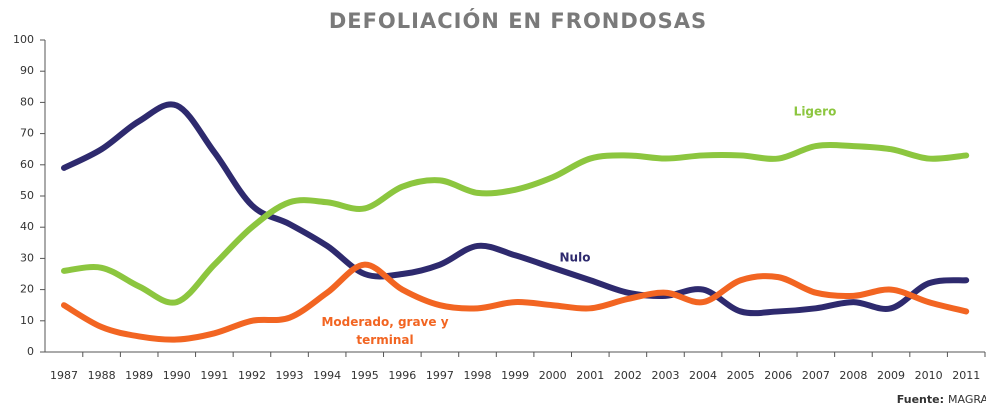 This screenshot has height=410, width=986. Describe the element at coordinates (929, 375) in the screenshot. I see `x-tick-label: 2010` at that location.